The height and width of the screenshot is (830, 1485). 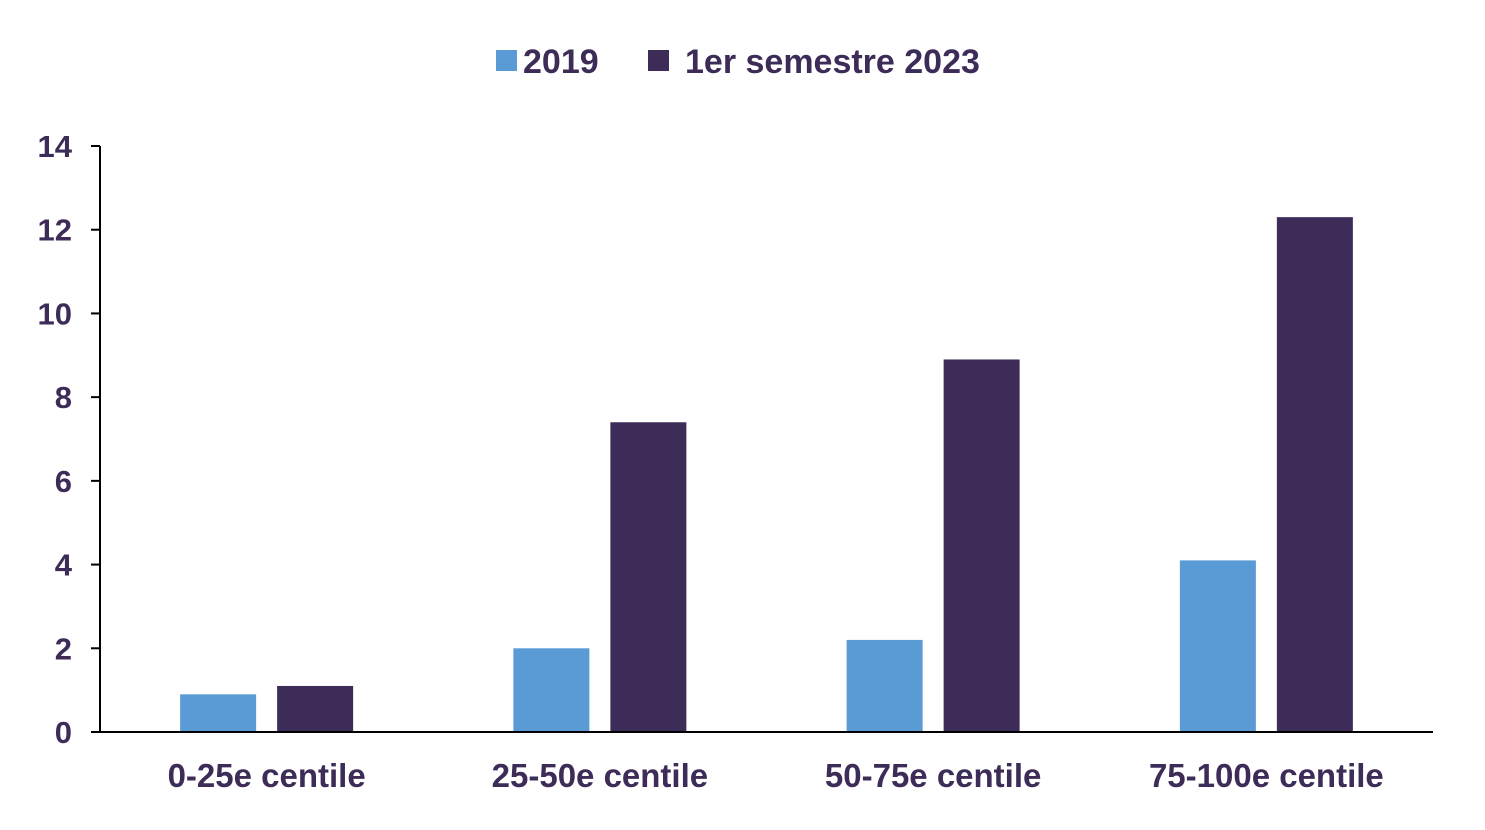 I want to click on y-tick-label: 4, so click(x=64, y=565).